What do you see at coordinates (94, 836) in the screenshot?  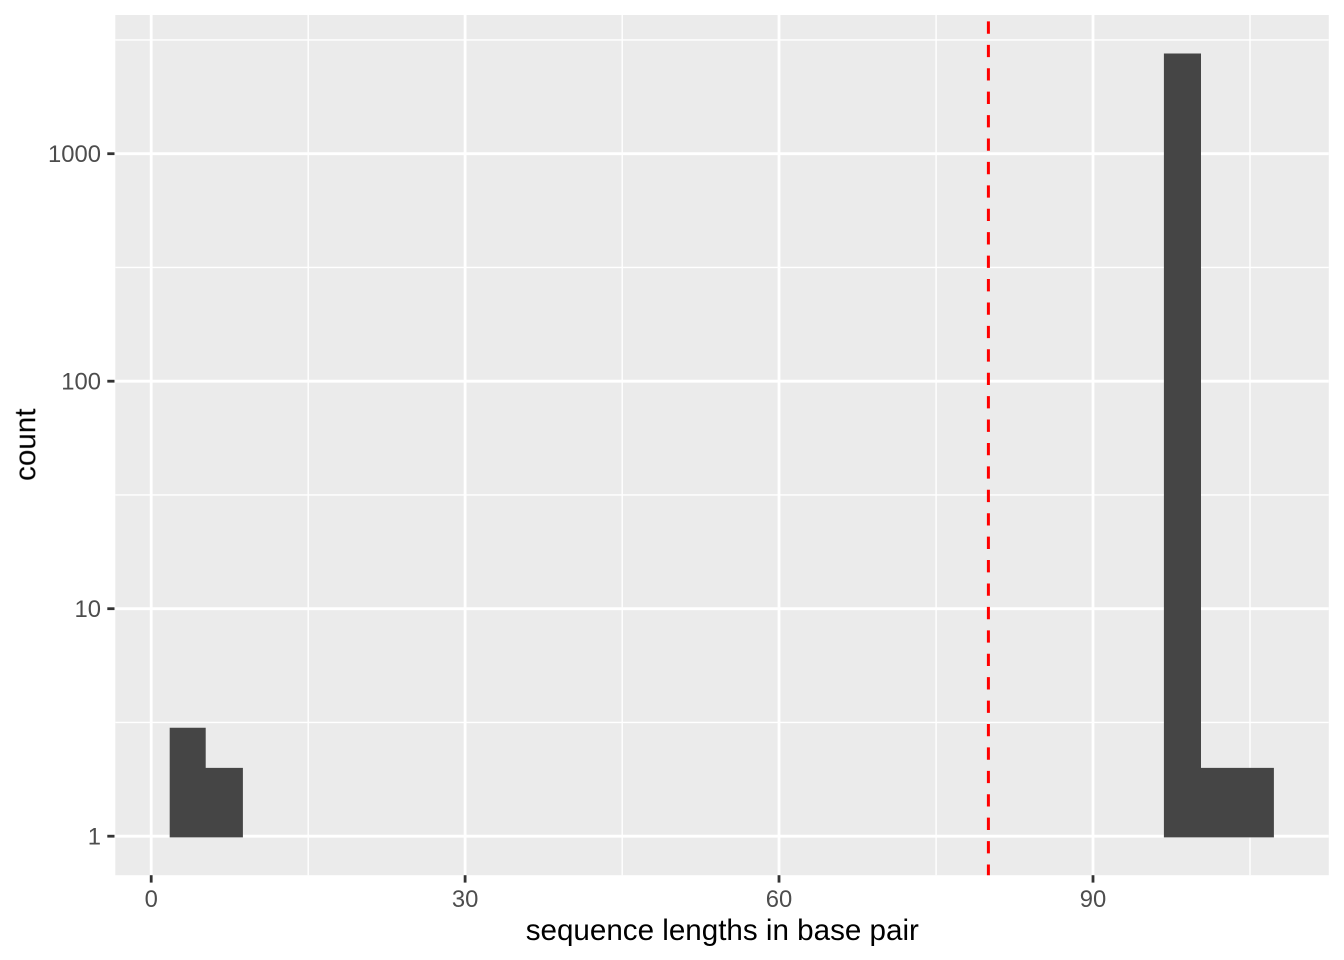 I see `svg-text: 1` at bounding box center [94, 836].